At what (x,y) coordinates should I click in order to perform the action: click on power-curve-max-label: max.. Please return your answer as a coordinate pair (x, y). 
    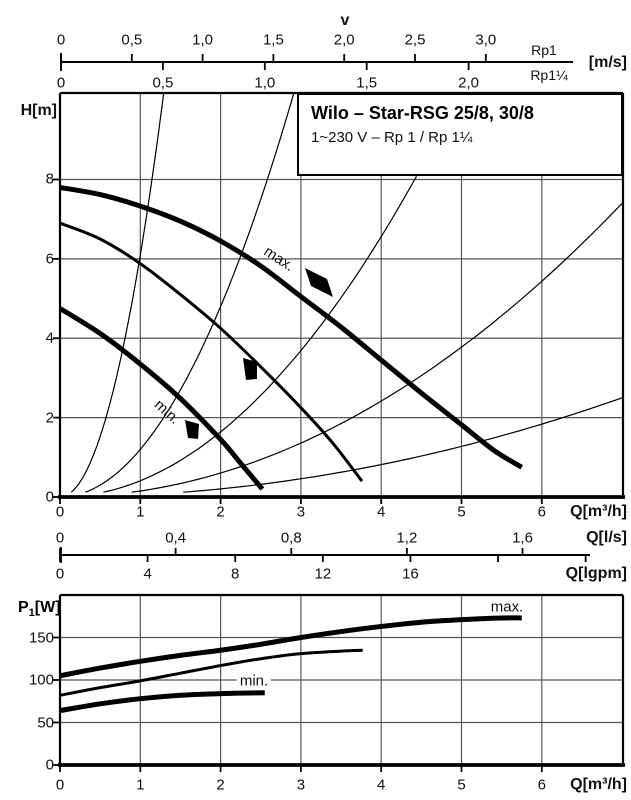
    Looking at the image, I should click on (507, 607).